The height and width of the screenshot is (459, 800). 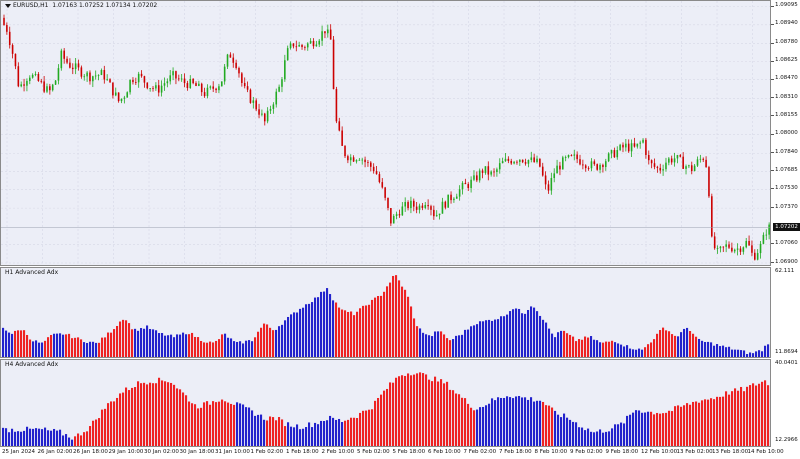 What do you see at coordinates (302, 452) in the screenshot?
I see `time-tick-label: 1 Feb 18:00` at bounding box center [302, 452].